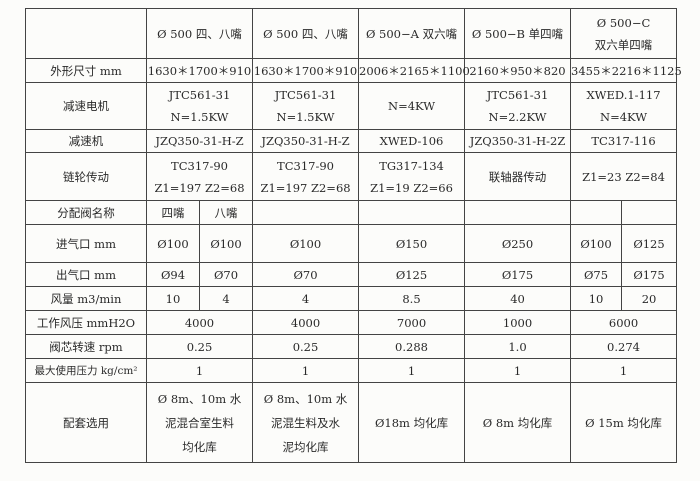 The width and height of the screenshot is (700, 481). Describe the element at coordinates (623, 95) in the screenshot. I see `line: XWED.1-117` at that location.